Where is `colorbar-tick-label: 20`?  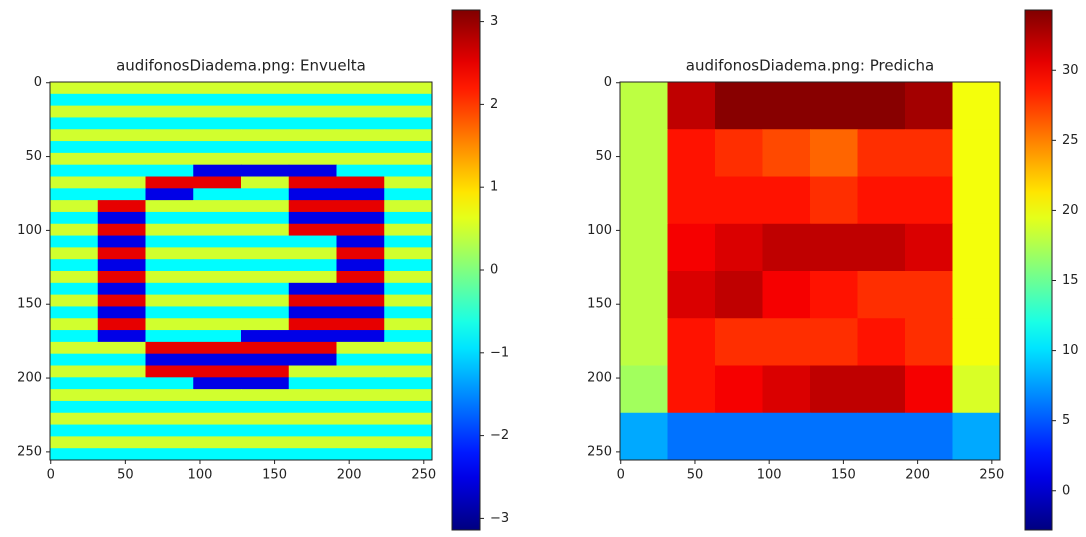
colorbar-tick-label: 20 is located at coordinates (1070, 210).